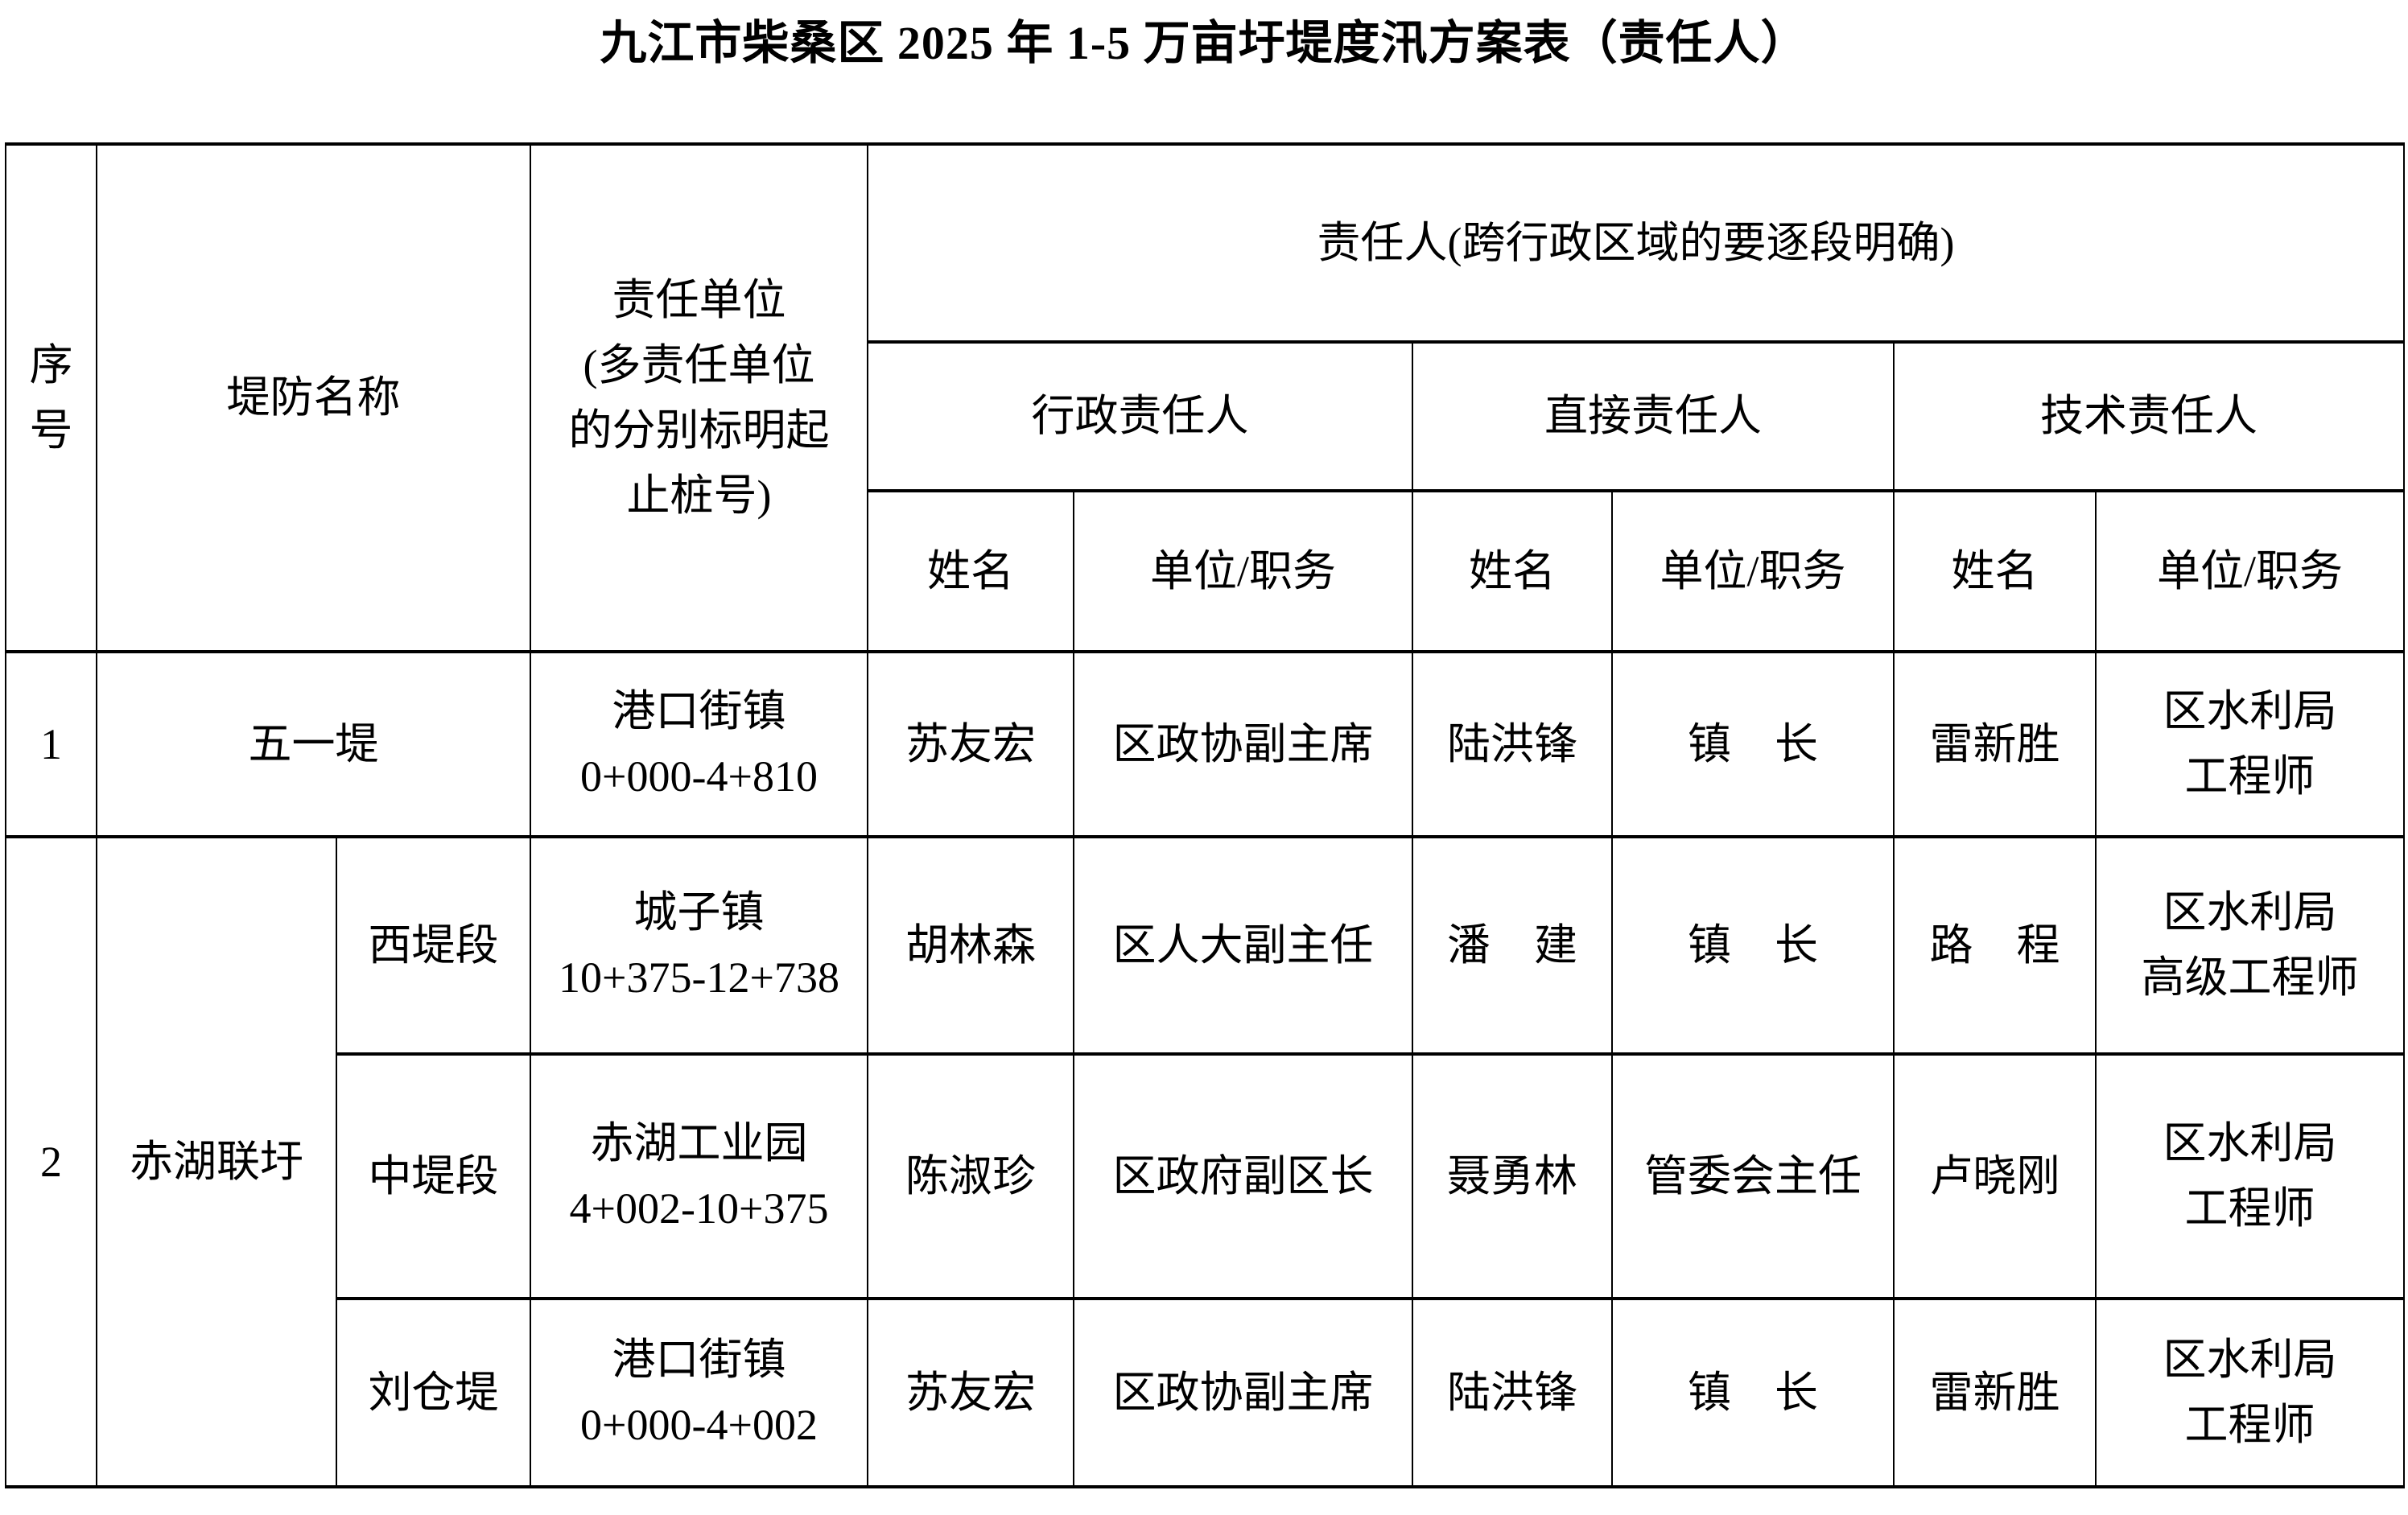 This screenshot has width=2408, height=1515. What do you see at coordinates (1753, 1176) in the screenshot?
I see `cell-direct-title: 管委会主任` at bounding box center [1753, 1176].